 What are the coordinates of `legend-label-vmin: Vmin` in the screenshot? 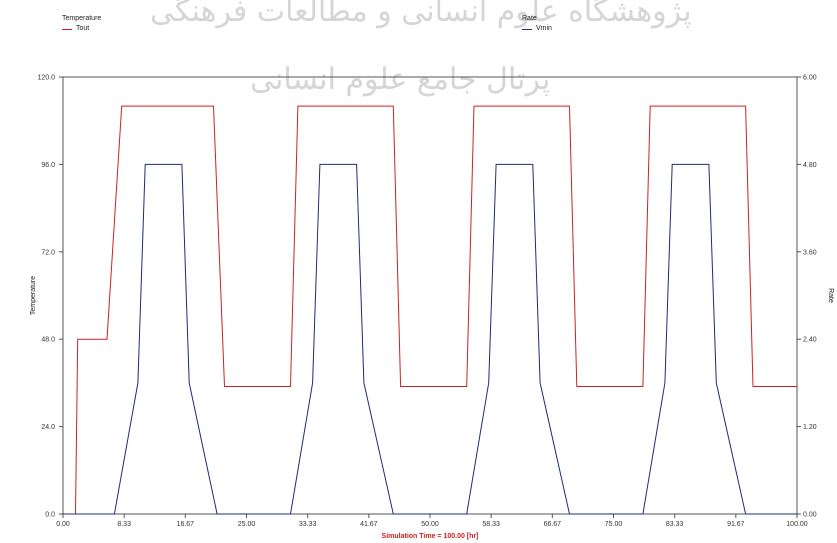 It's located at (544, 28).